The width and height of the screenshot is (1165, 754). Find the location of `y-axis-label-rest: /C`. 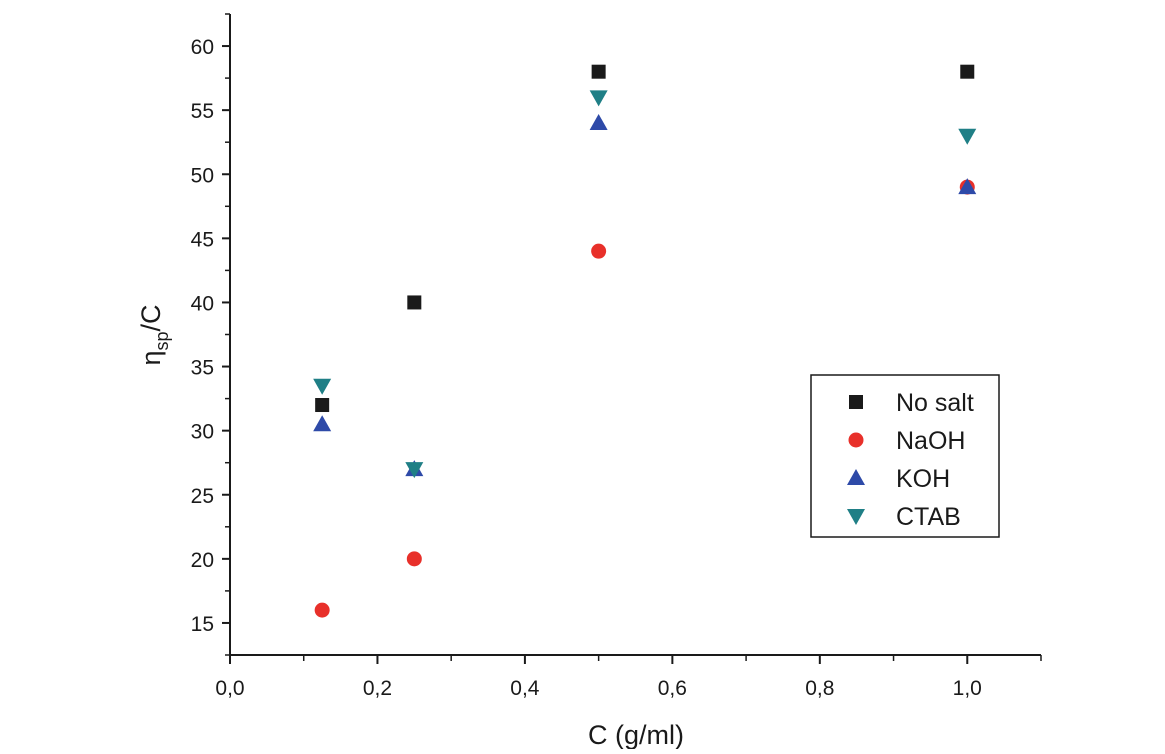

y-axis-label-rest: /C is located at coordinates (151, 317).